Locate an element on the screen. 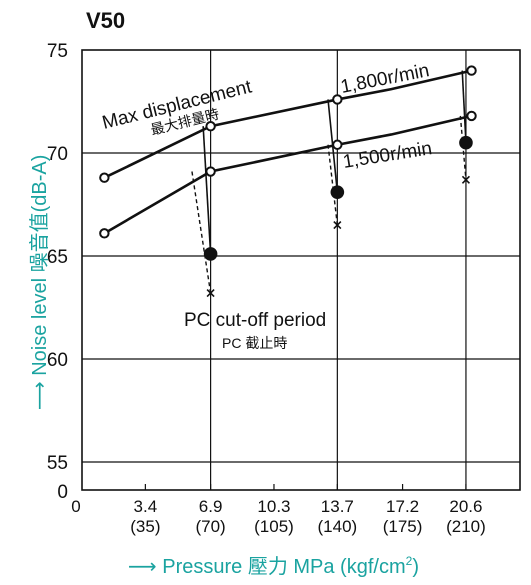 This screenshot has width=531, height=585. y-axis-arrow: ⟶ is located at coordinates (40, 393).